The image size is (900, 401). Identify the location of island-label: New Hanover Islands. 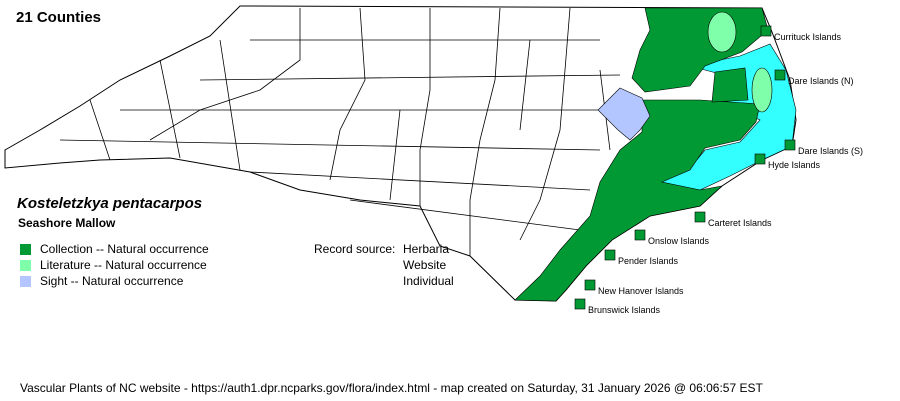
(641, 291).